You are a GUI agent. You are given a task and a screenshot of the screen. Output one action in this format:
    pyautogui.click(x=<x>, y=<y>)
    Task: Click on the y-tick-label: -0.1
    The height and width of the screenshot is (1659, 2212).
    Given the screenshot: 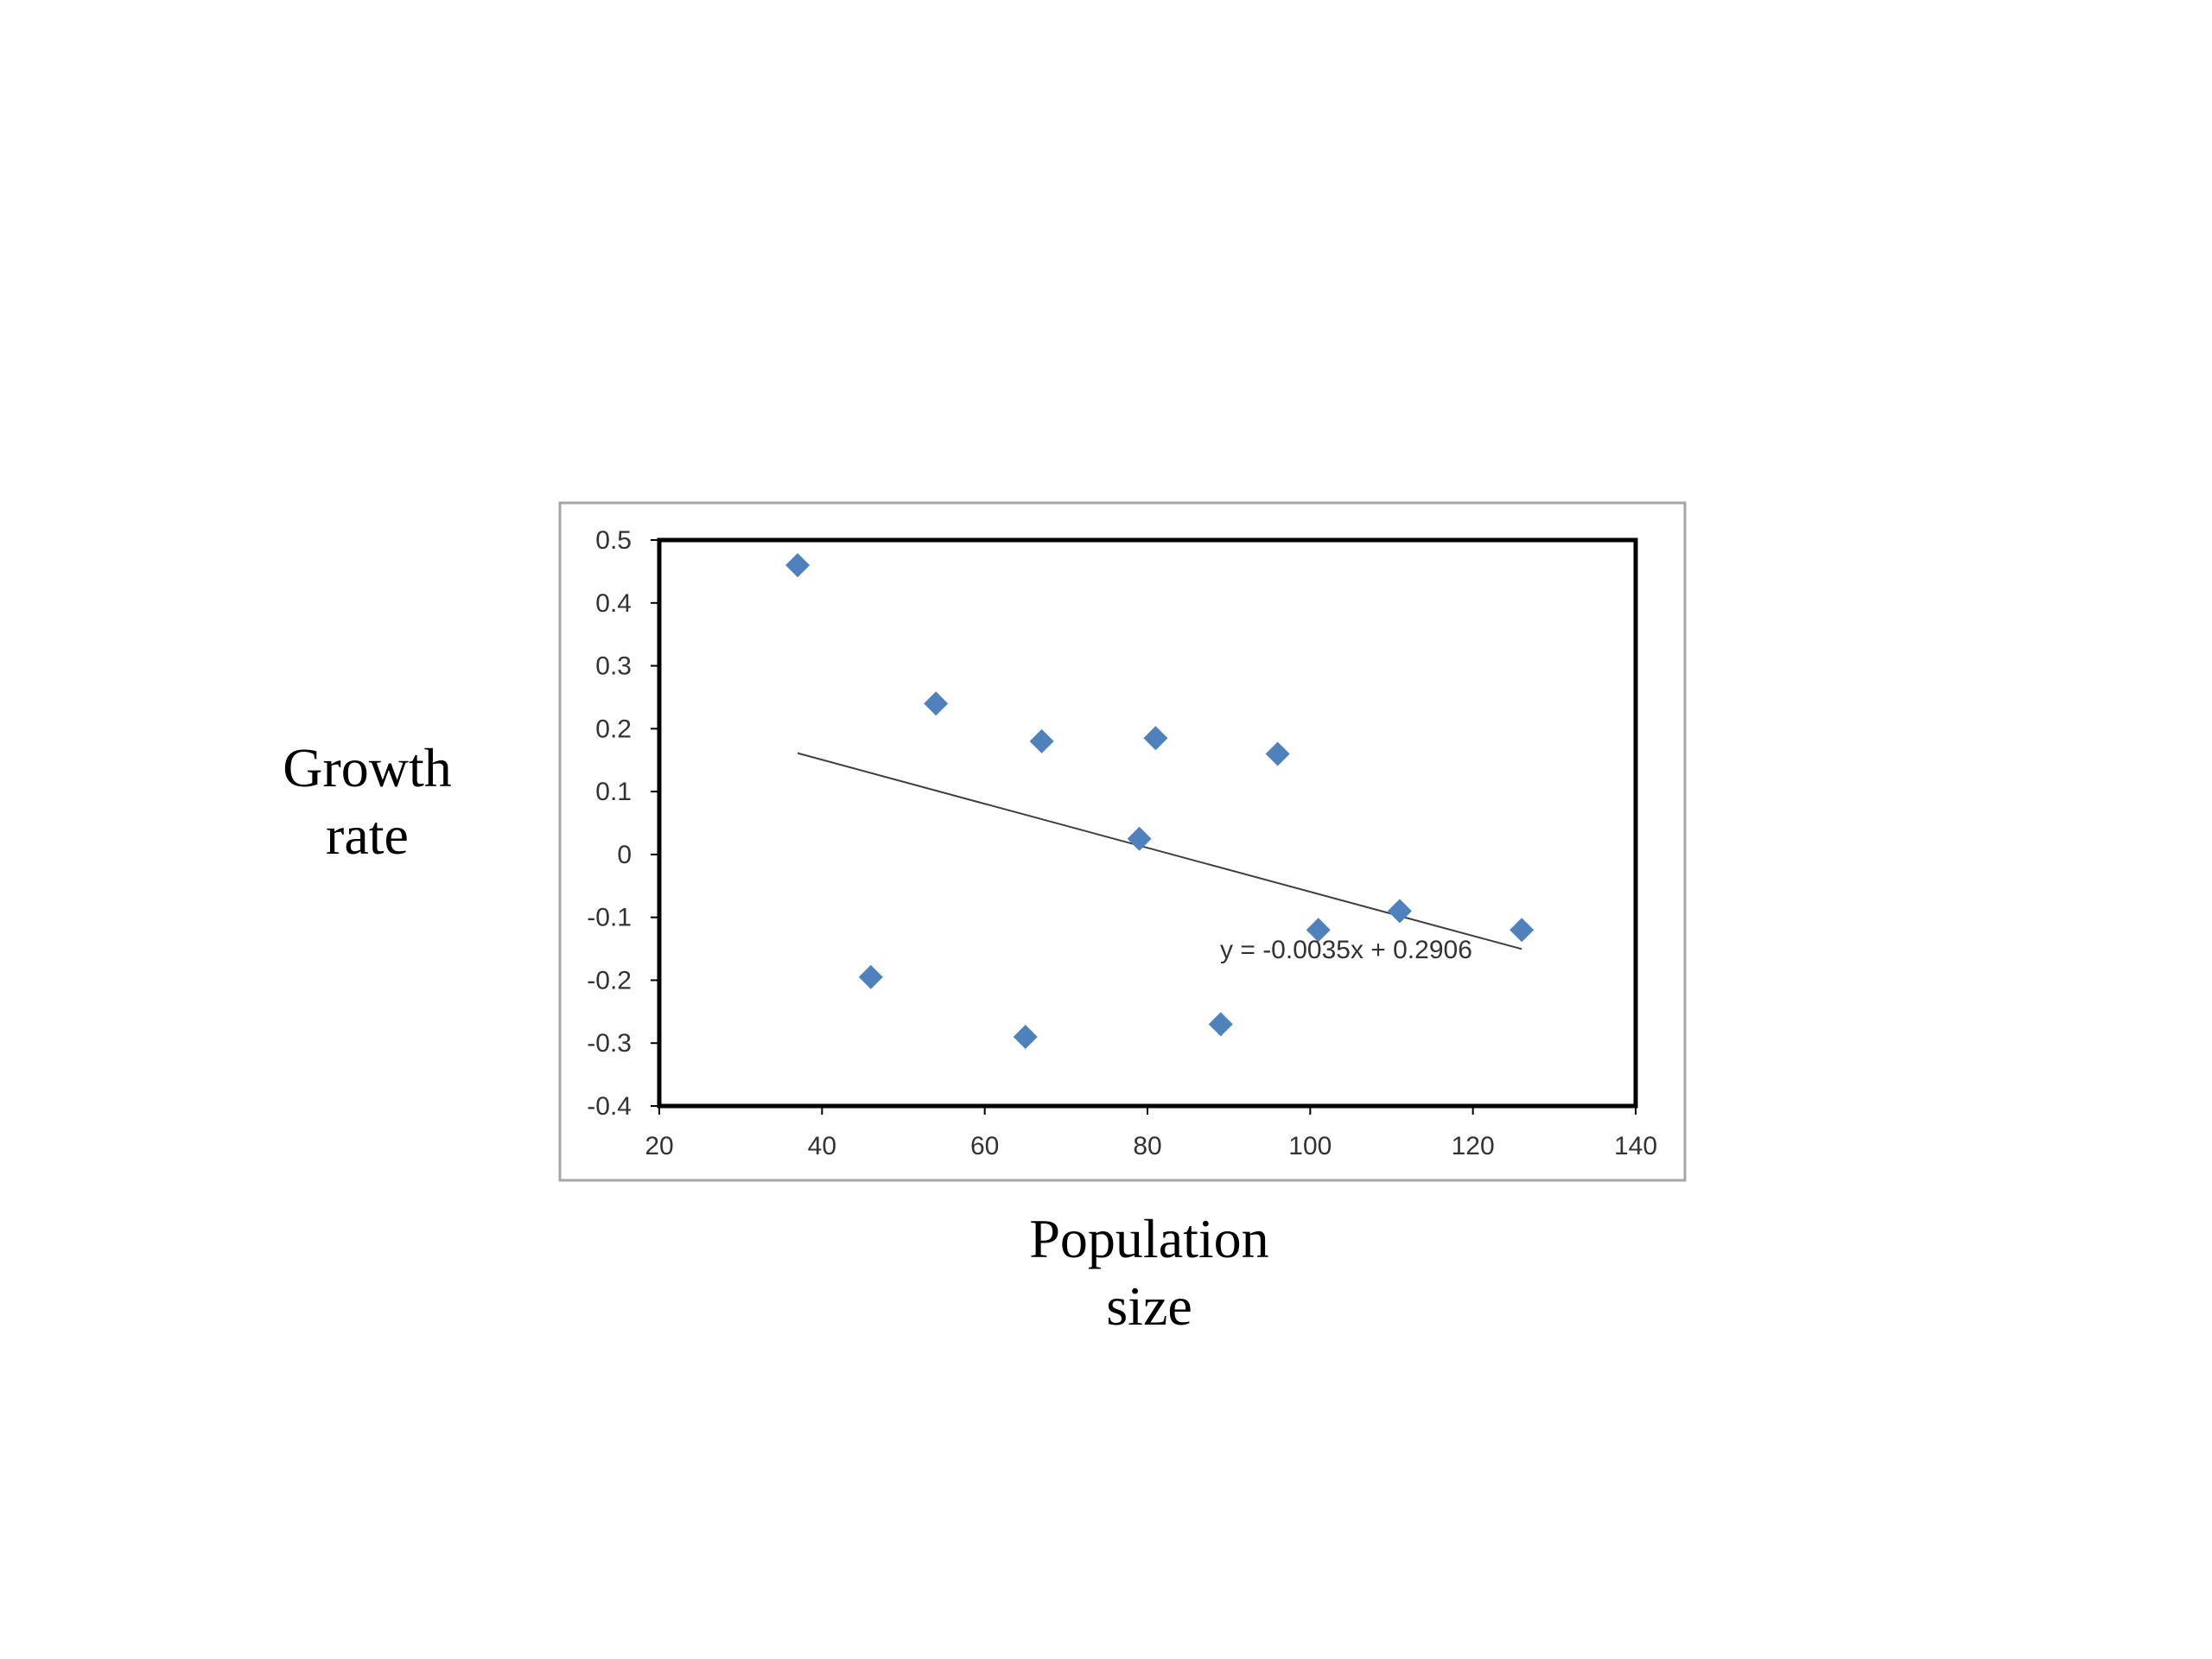 What is the action you would take?
    pyautogui.click(x=609, y=918)
    